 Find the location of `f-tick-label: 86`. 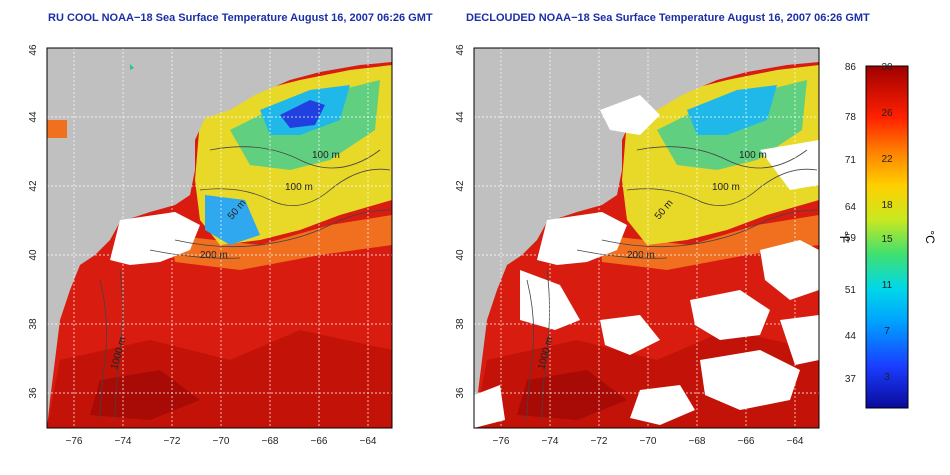

f-tick-label: 86 is located at coordinates (851, 67).